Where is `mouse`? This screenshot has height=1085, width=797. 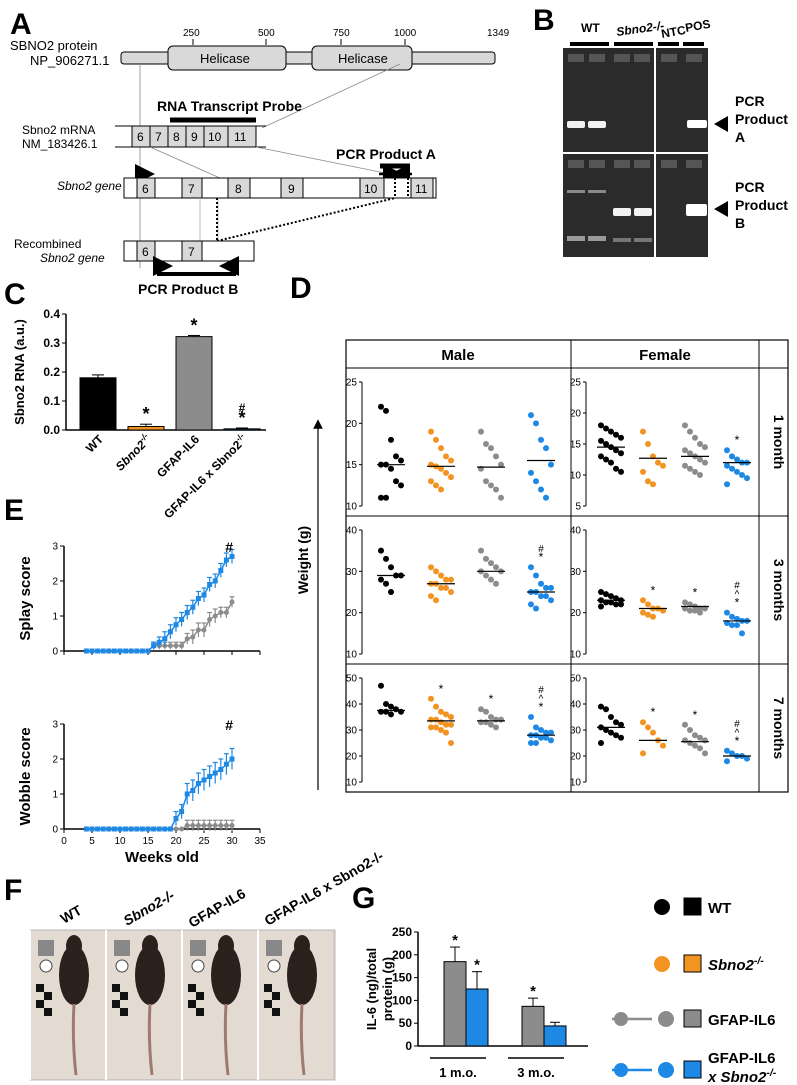
mouse is located at coordinates (150, 975).